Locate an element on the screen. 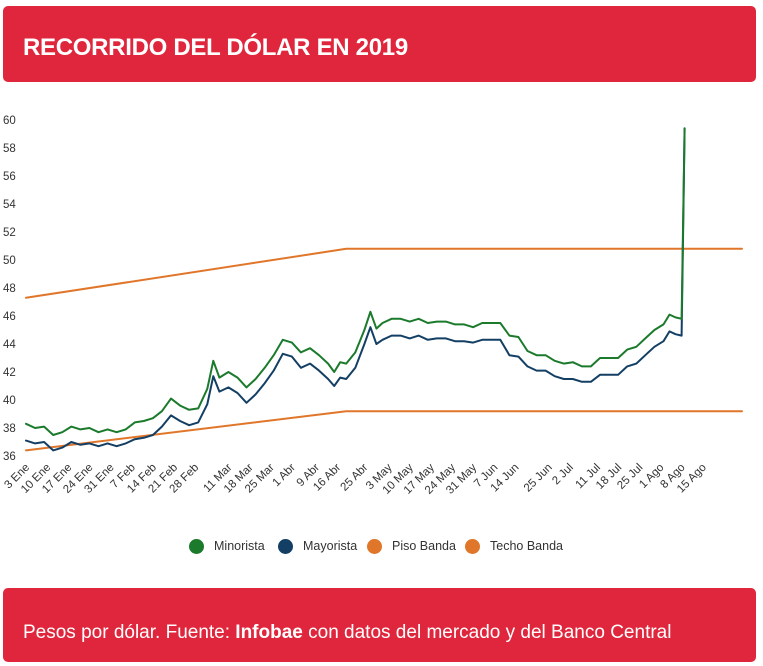 This screenshot has height=666, width=763. x-tick-label: 25 Abr is located at coordinates (354, 478).